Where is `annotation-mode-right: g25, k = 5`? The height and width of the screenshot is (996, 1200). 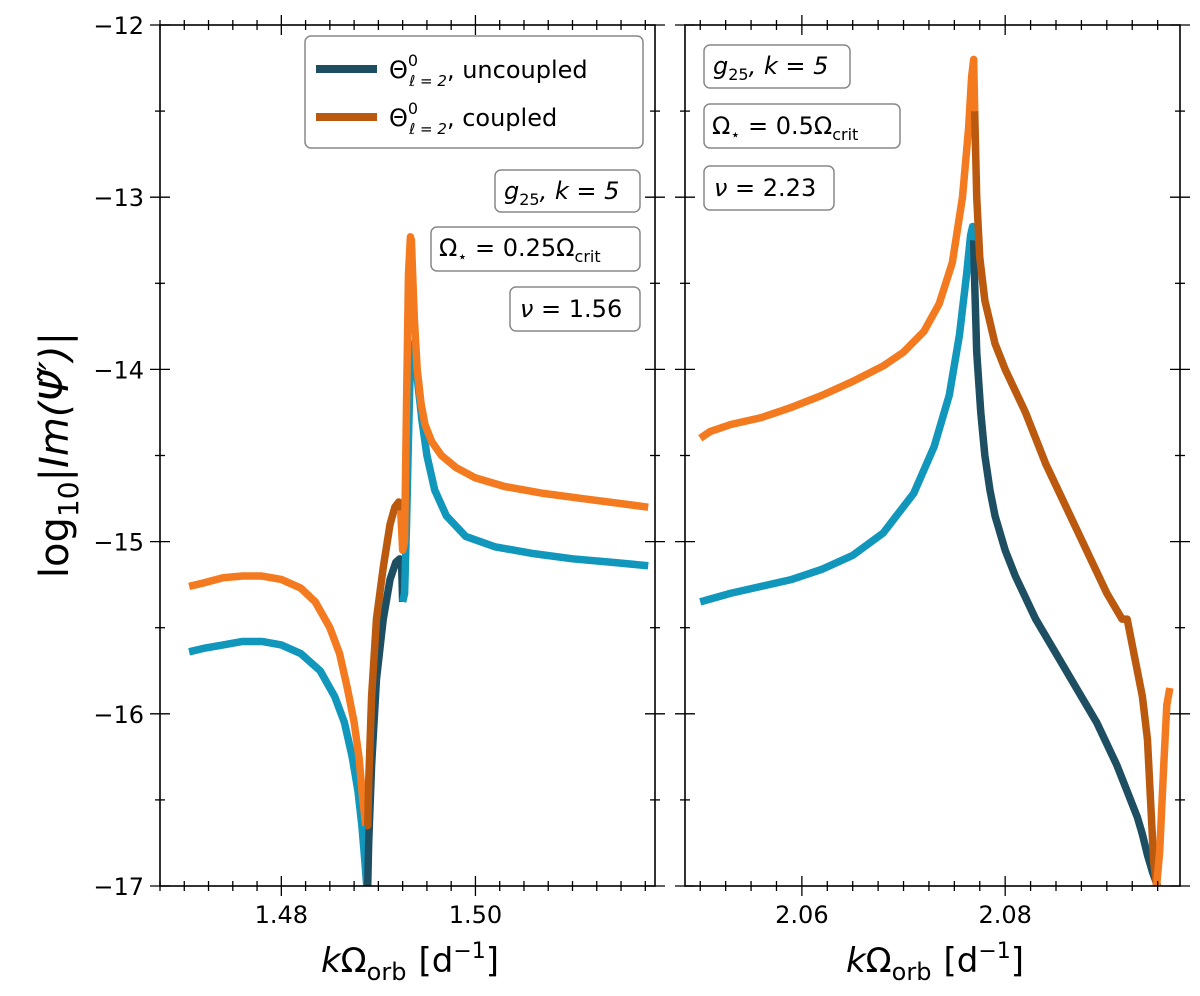
annotation-mode-right: g25, k = 5 is located at coordinates (777, 66).